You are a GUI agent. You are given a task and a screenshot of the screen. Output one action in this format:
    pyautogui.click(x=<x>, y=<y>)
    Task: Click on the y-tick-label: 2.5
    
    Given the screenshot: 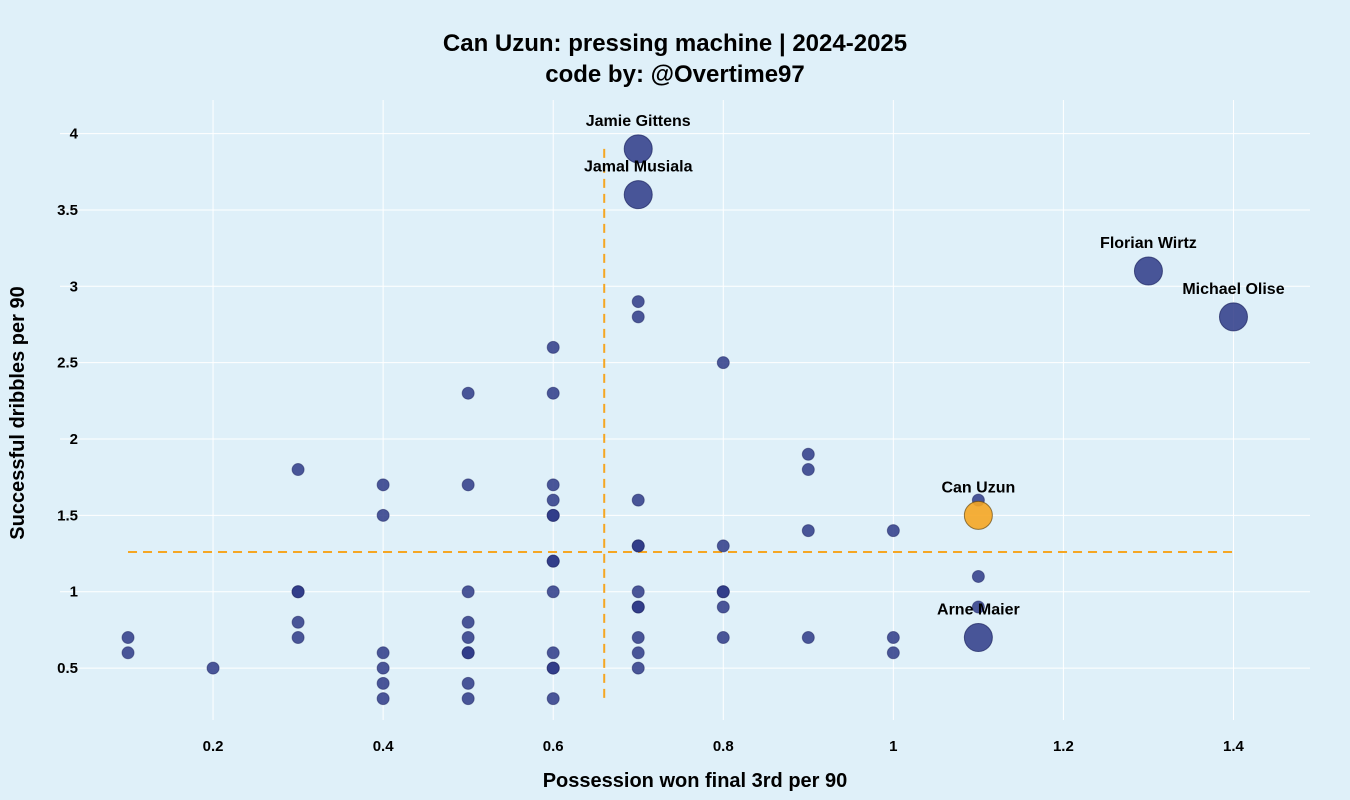 What is the action you would take?
    pyautogui.click(x=67, y=363)
    